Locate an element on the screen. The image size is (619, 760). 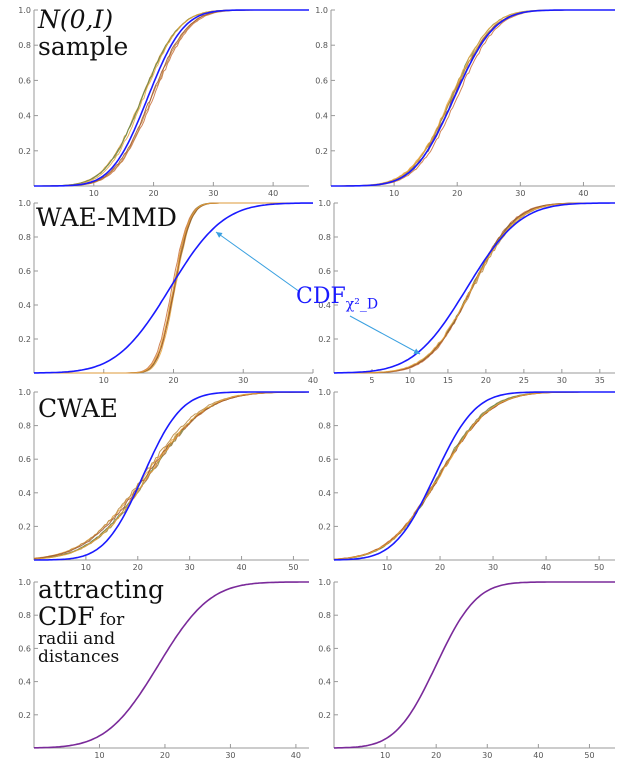
row-label-wae-mmd: WAE-MMD is located at coordinates (106, 217).